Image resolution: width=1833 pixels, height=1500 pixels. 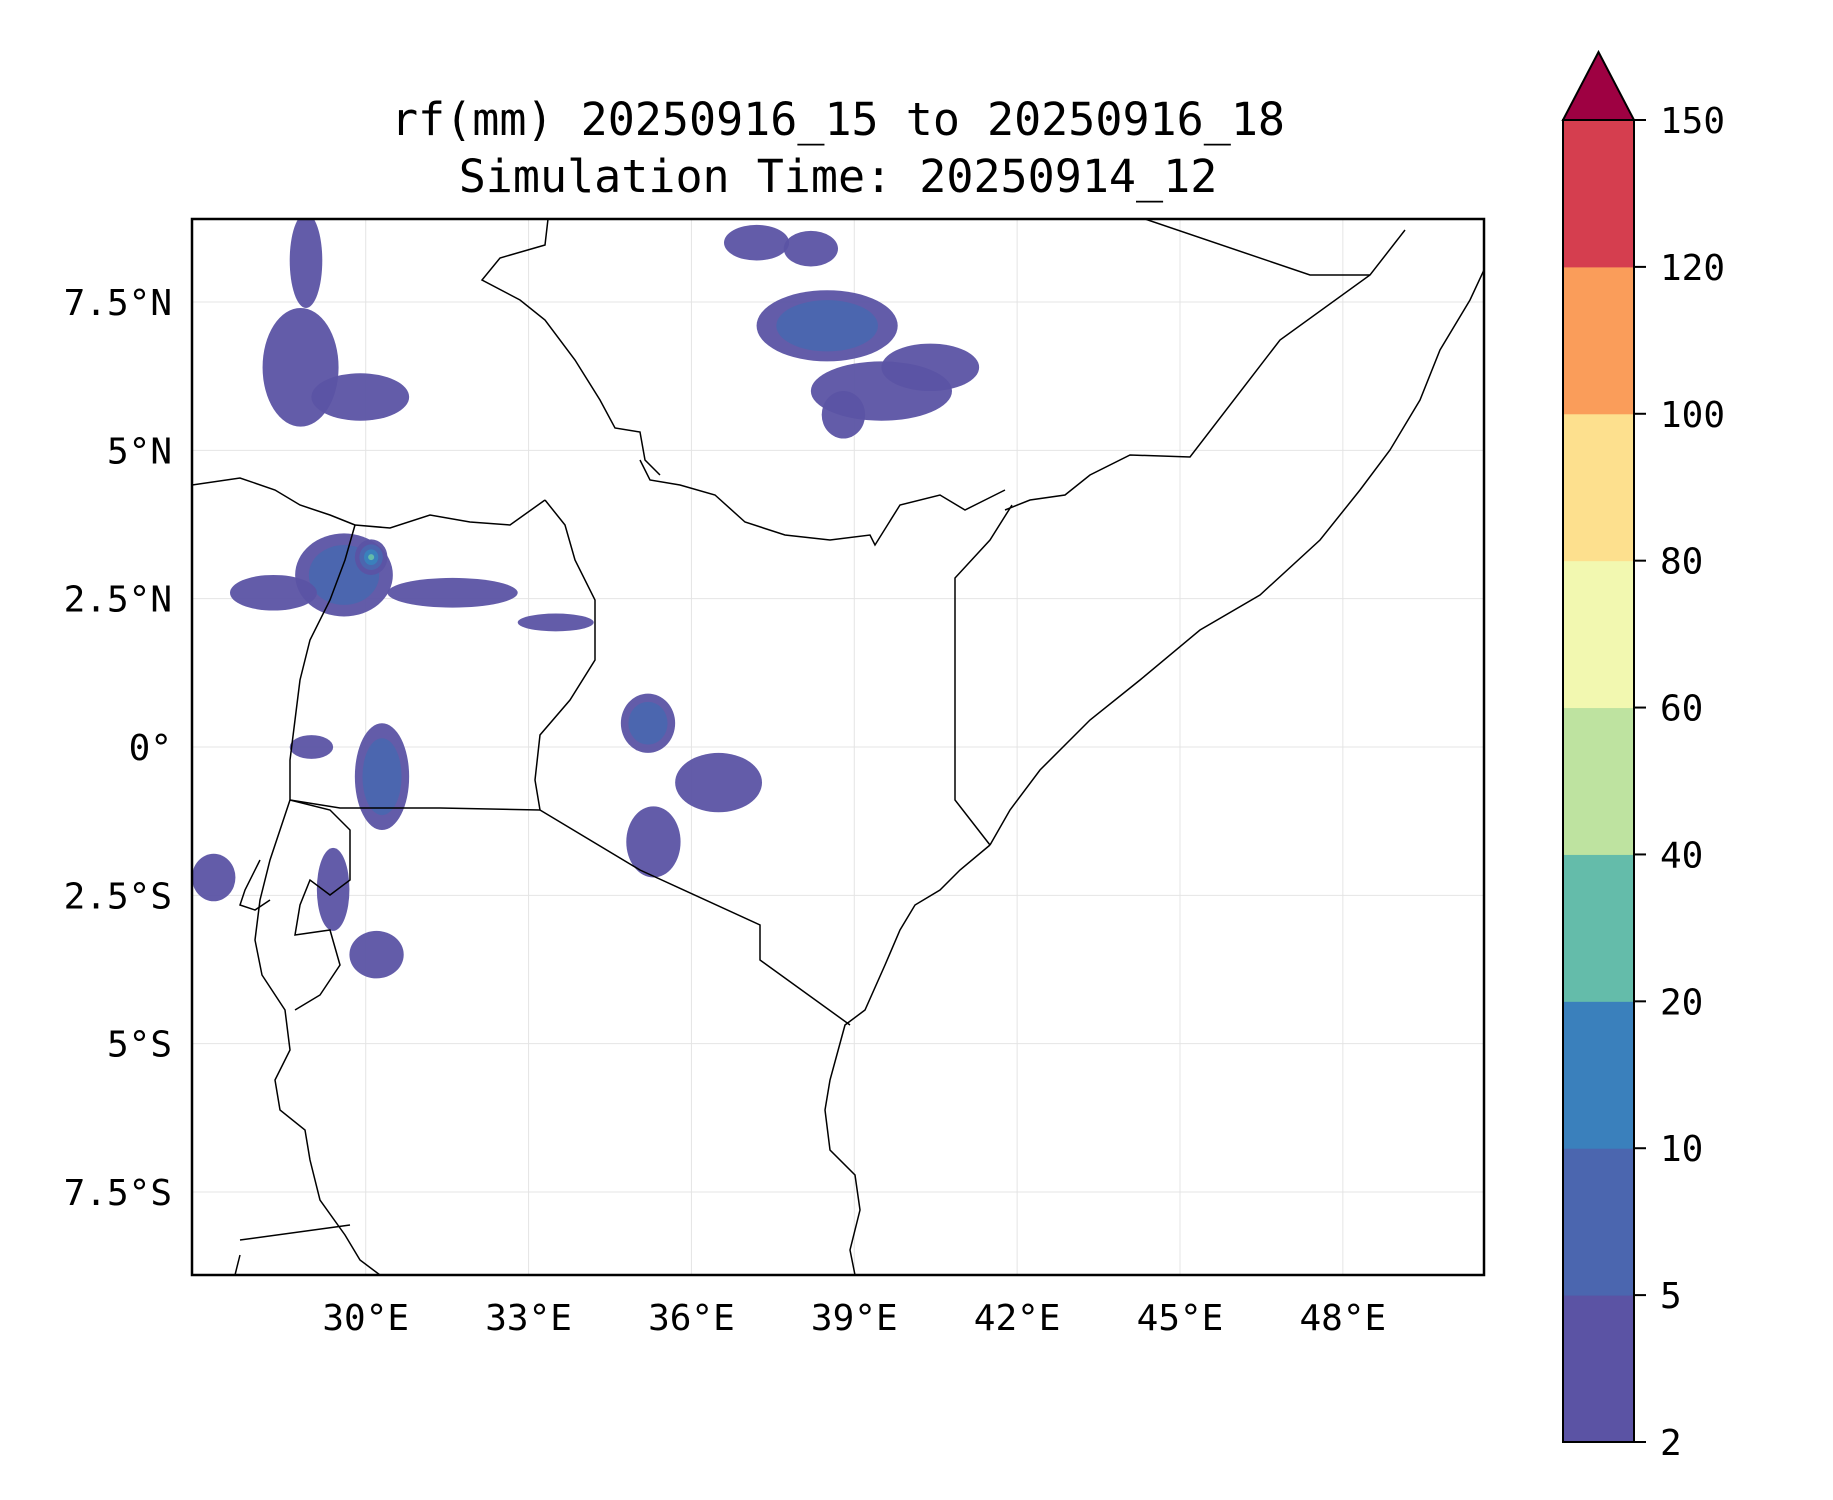 I want to click on y-tick-label: 2.5°N, so click(x=118, y=600).